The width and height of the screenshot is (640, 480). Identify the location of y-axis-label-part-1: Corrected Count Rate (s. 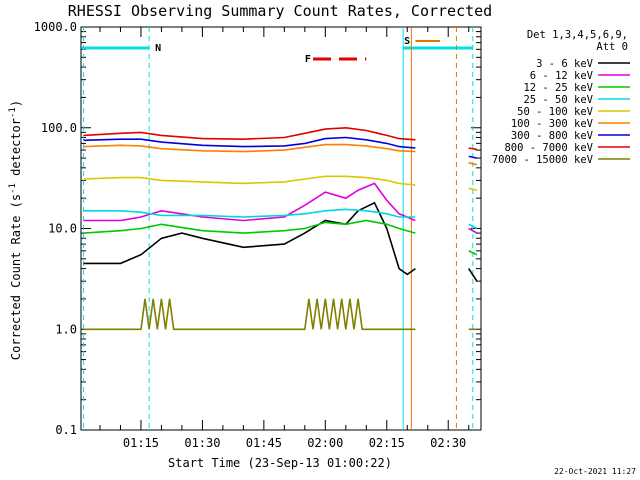
(16, 277).